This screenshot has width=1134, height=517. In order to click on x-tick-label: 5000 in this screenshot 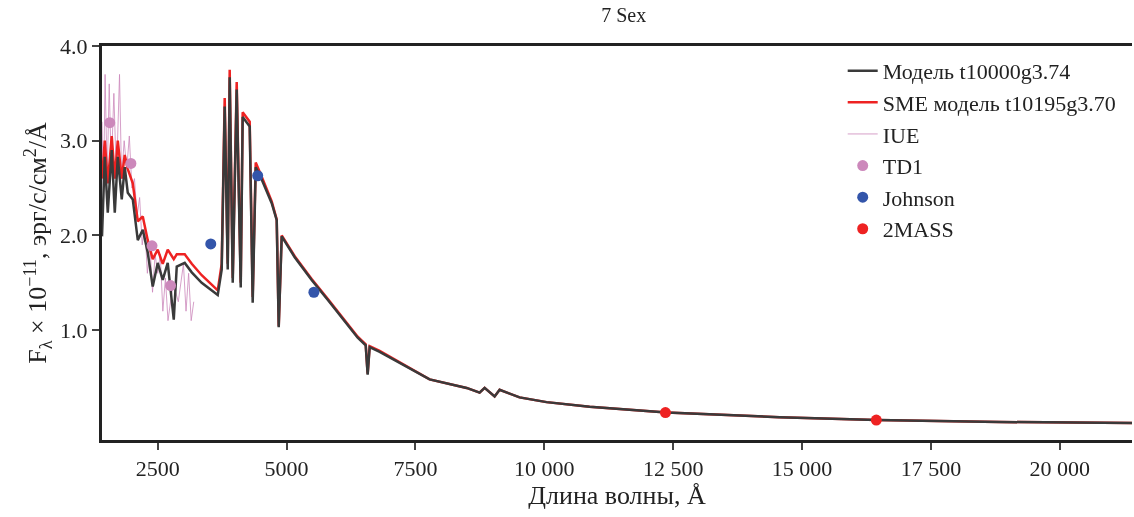, I will do `click(286, 469)`.